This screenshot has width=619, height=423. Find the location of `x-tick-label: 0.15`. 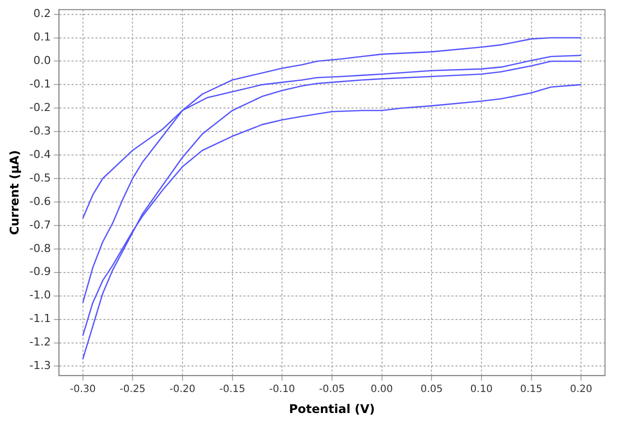

x-tick-label: 0.15 is located at coordinates (531, 390).